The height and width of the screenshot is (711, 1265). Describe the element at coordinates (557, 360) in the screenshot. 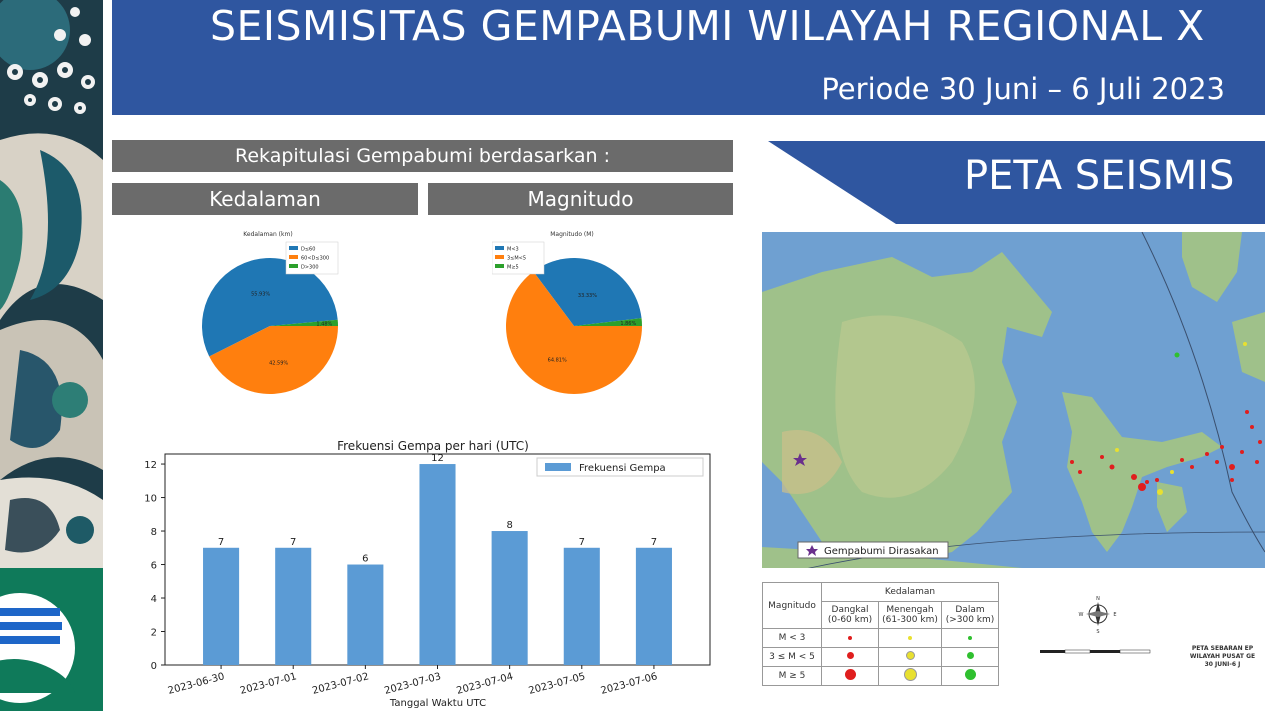

I see `pie1-label-1: 64.81%` at that location.